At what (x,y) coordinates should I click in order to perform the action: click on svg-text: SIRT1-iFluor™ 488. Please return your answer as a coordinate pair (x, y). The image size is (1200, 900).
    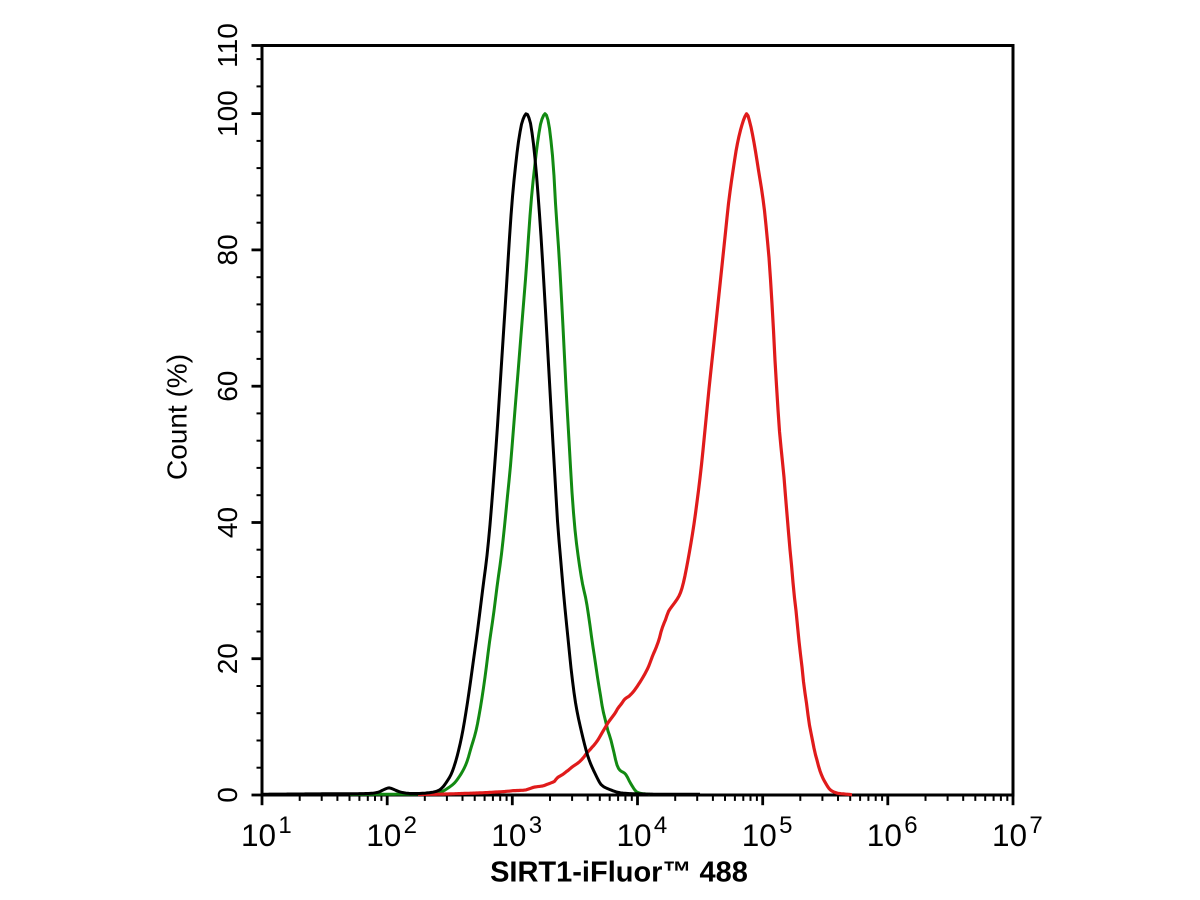
    Looking at the image, I should click on (619, 873).